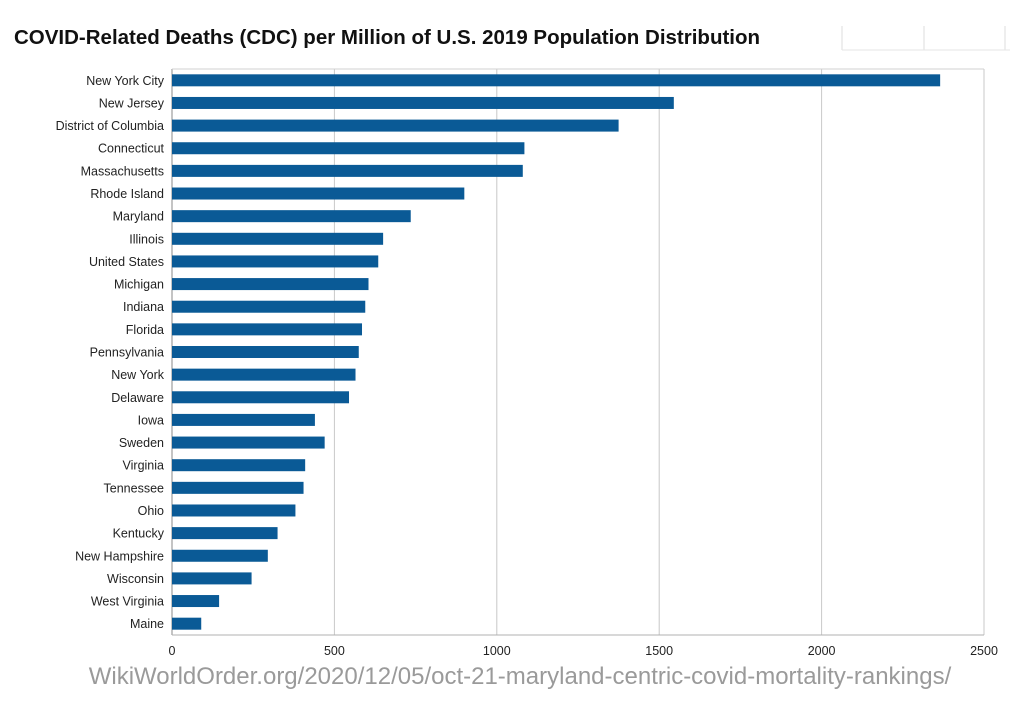 This screenshot has height=708, width=1024. What do you see at coordinates (137, 398) in the screenshot?
I see `category-label: Delaware` at bounding box center [137, 398].